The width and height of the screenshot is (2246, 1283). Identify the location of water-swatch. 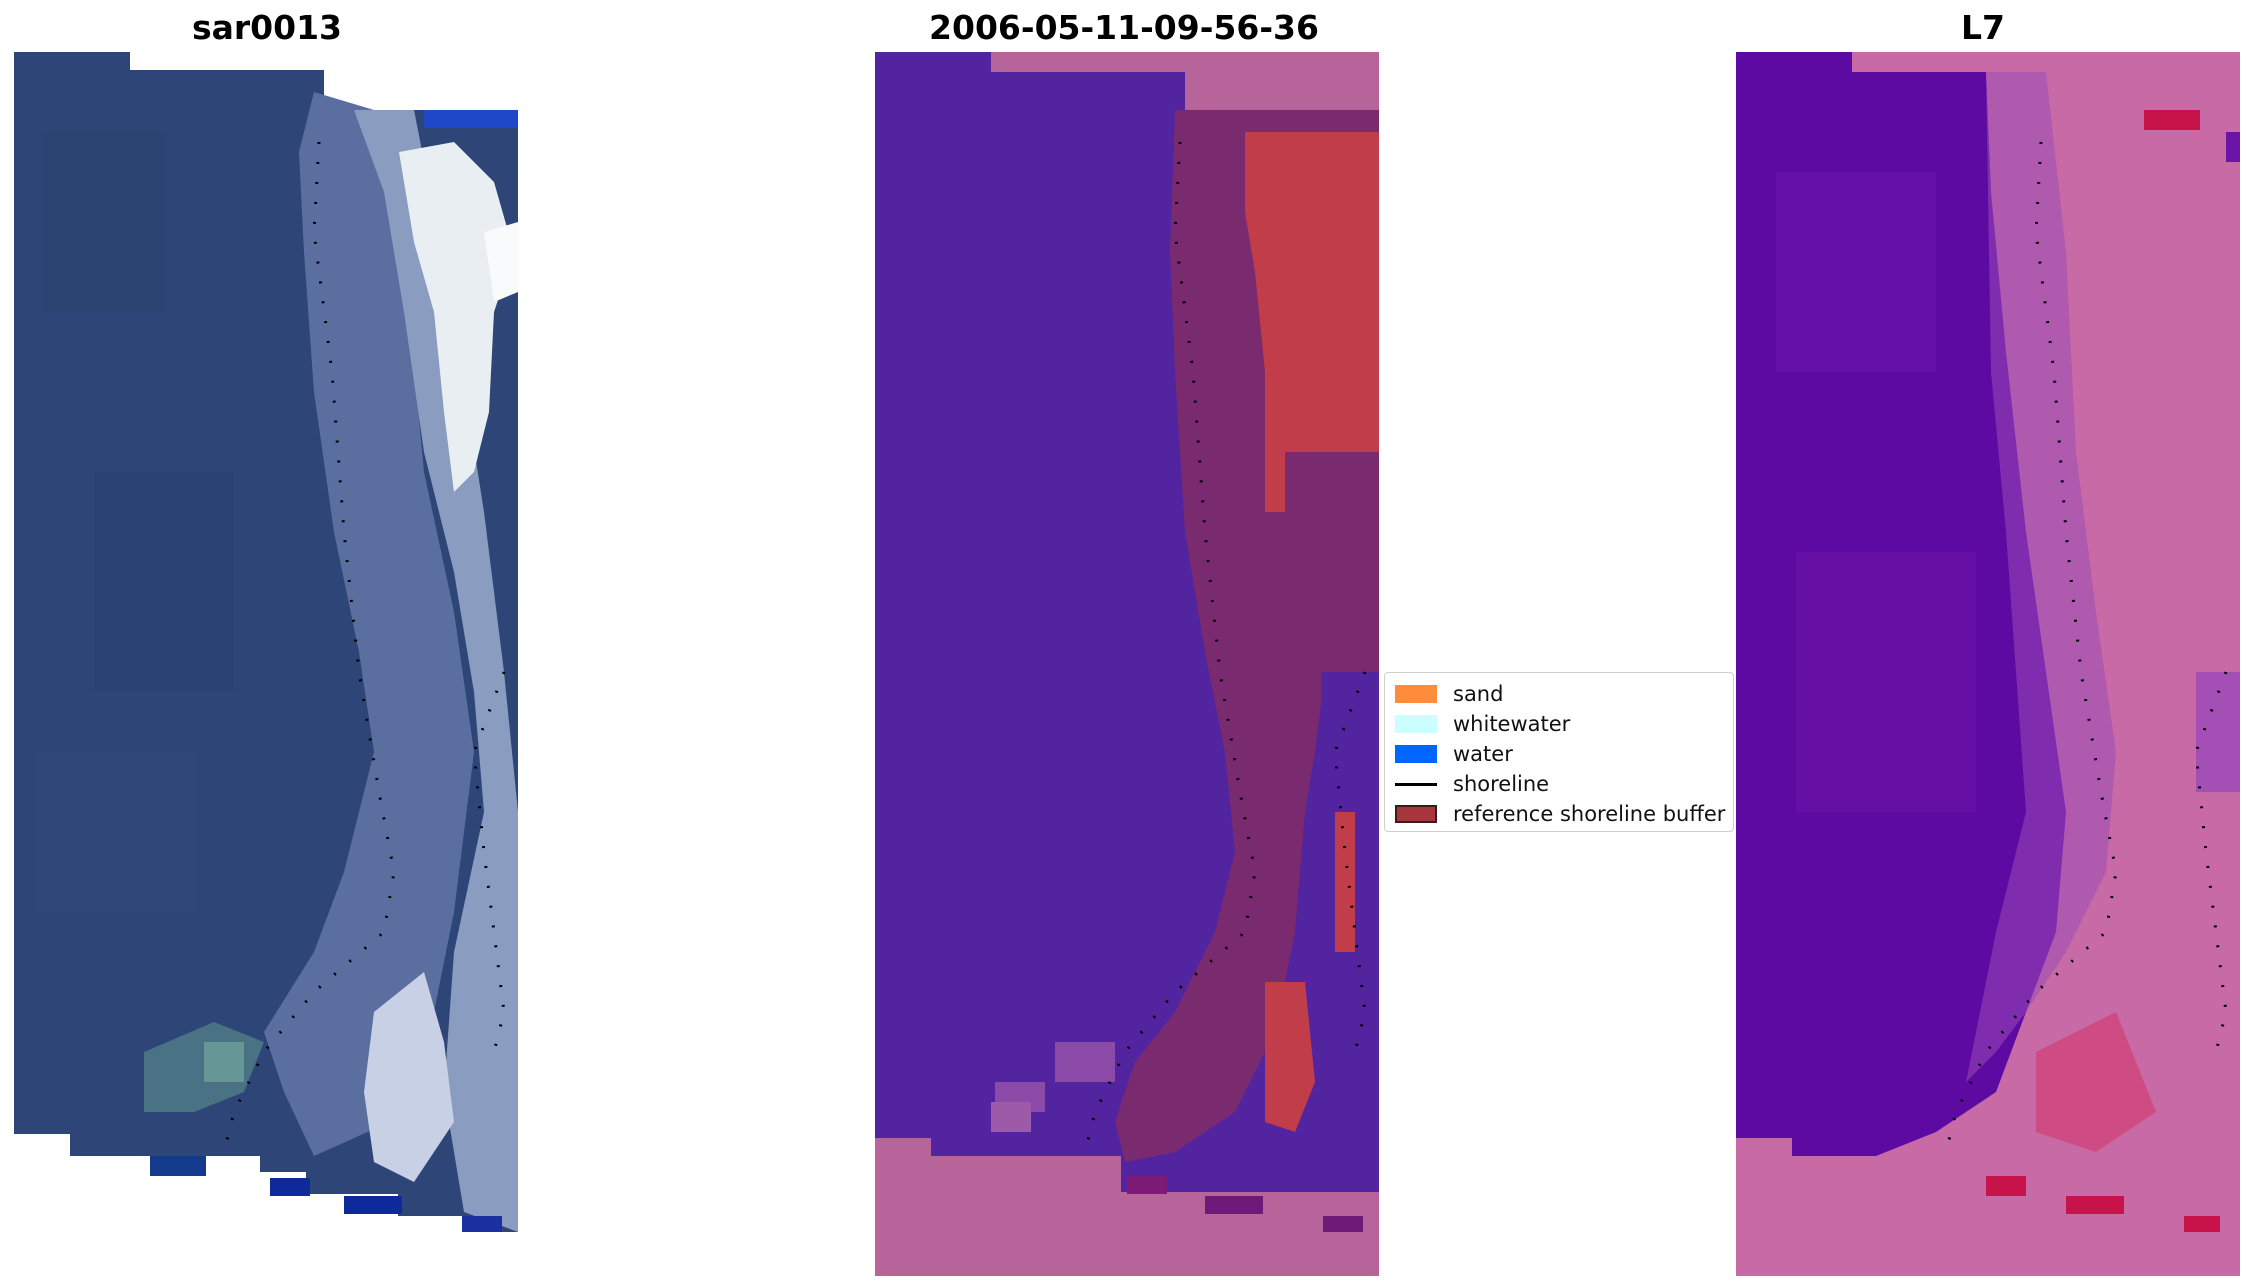
(1416, 754).